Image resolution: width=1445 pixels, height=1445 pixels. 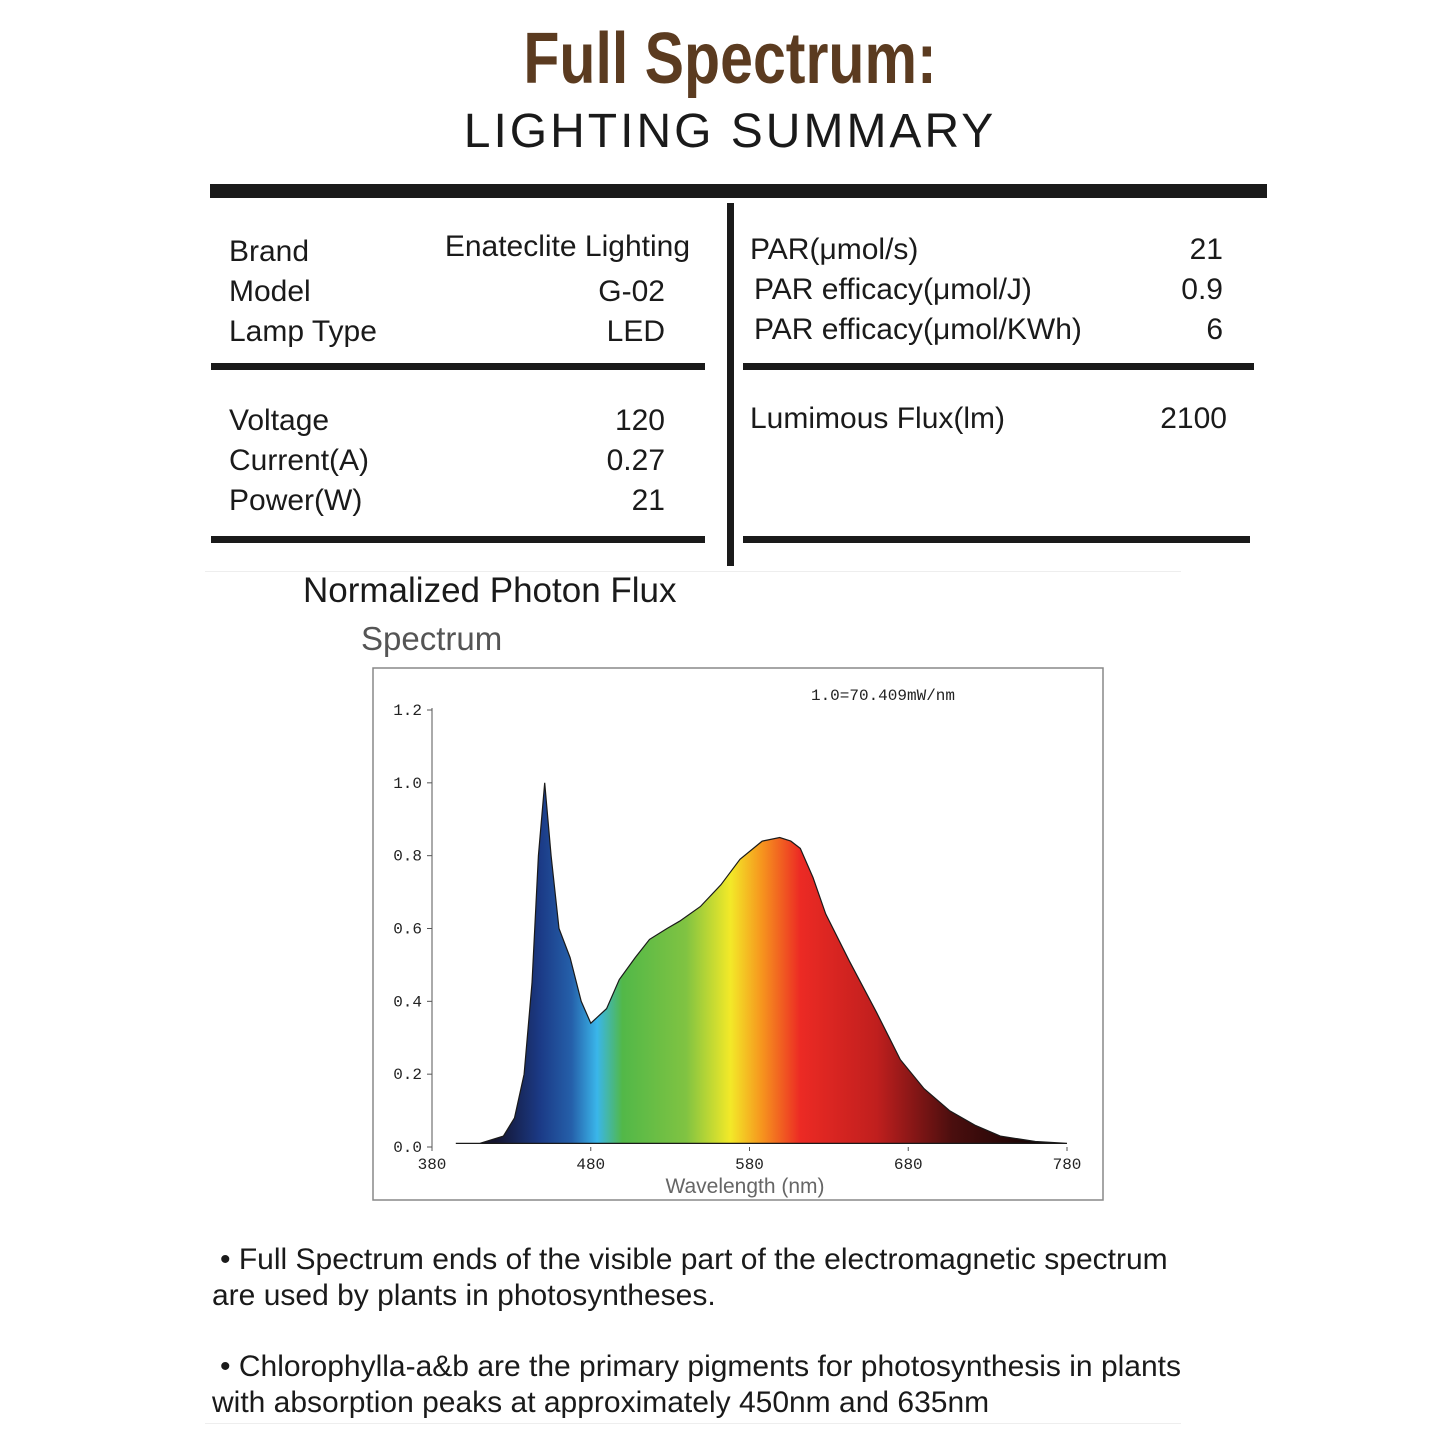 I want to click on spec-label: PAR efficacy(μmol/KWh), so click(x=918, y=329).